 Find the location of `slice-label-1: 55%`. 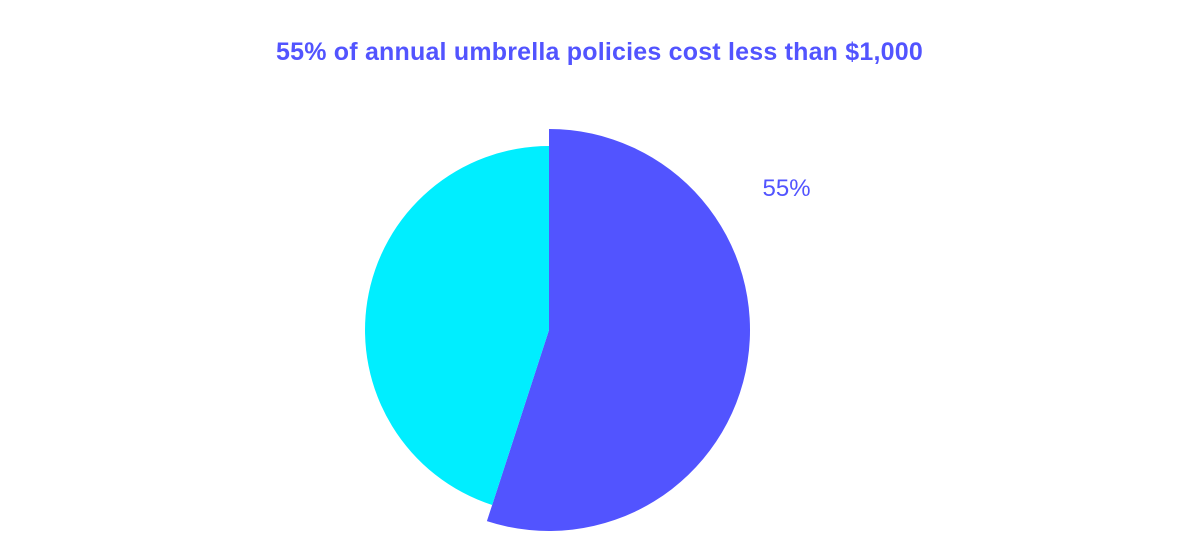

slice-label-1: 55% is located at coordinates (787, 188).